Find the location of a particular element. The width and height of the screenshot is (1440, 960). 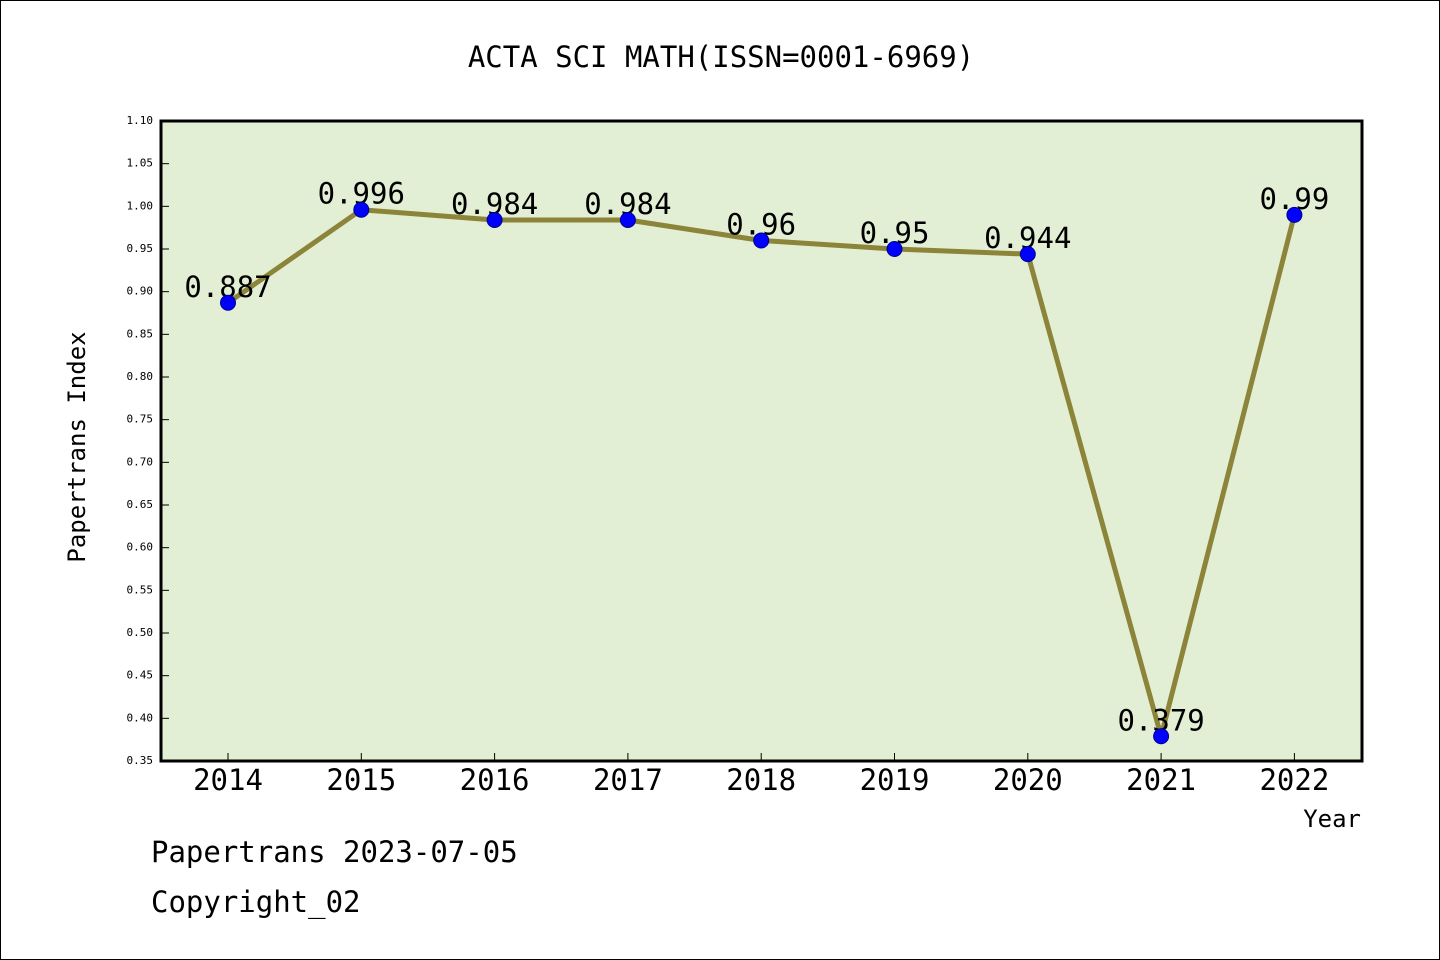

y-tick-label: 1.05 is located at coordinates (140, 163).